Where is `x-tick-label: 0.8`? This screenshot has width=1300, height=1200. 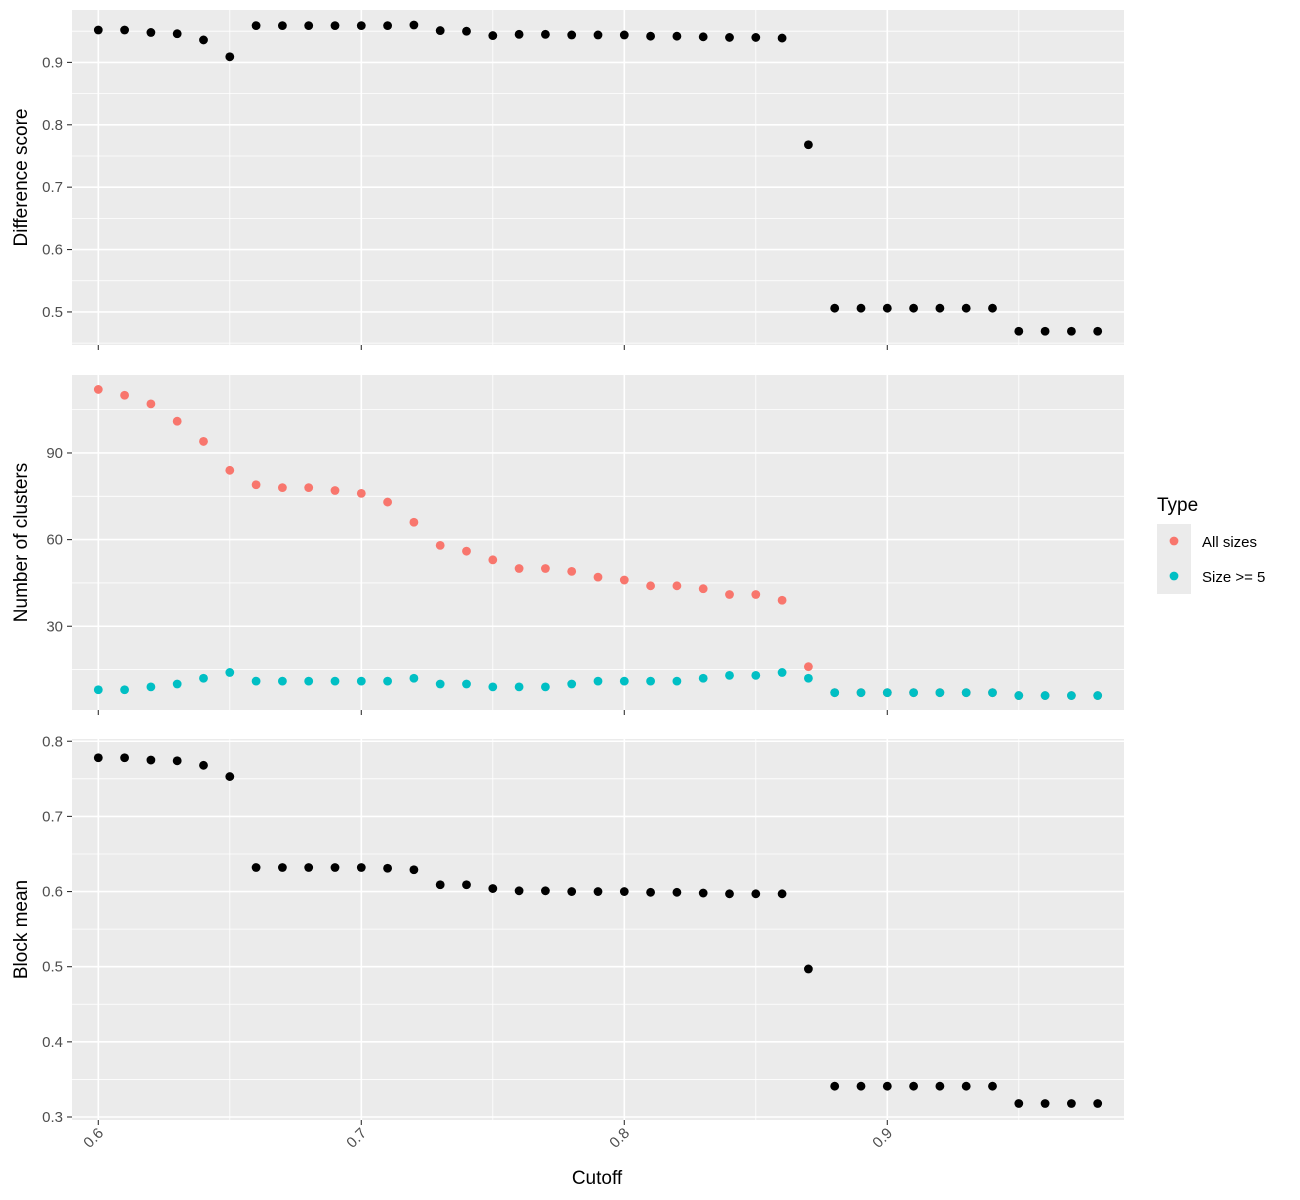 x-tick-label: 0.8 is located at coordinates (619, 1138).